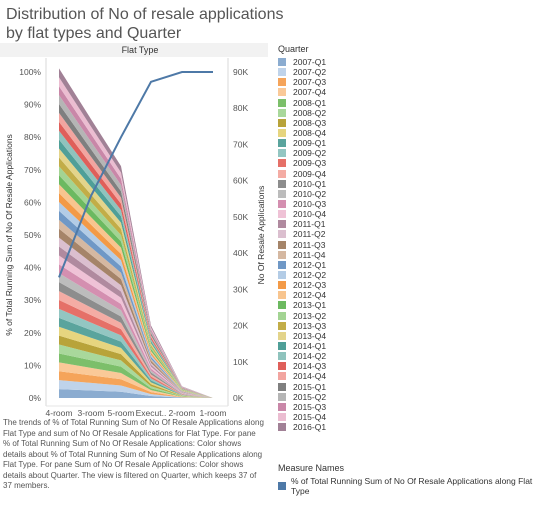 This screenshot has height=508, width=540. What do you see at coordinates (409, 265) in the screenshot?
I see `legend-item: 2012-Q1` at bounding box center [409, 265].